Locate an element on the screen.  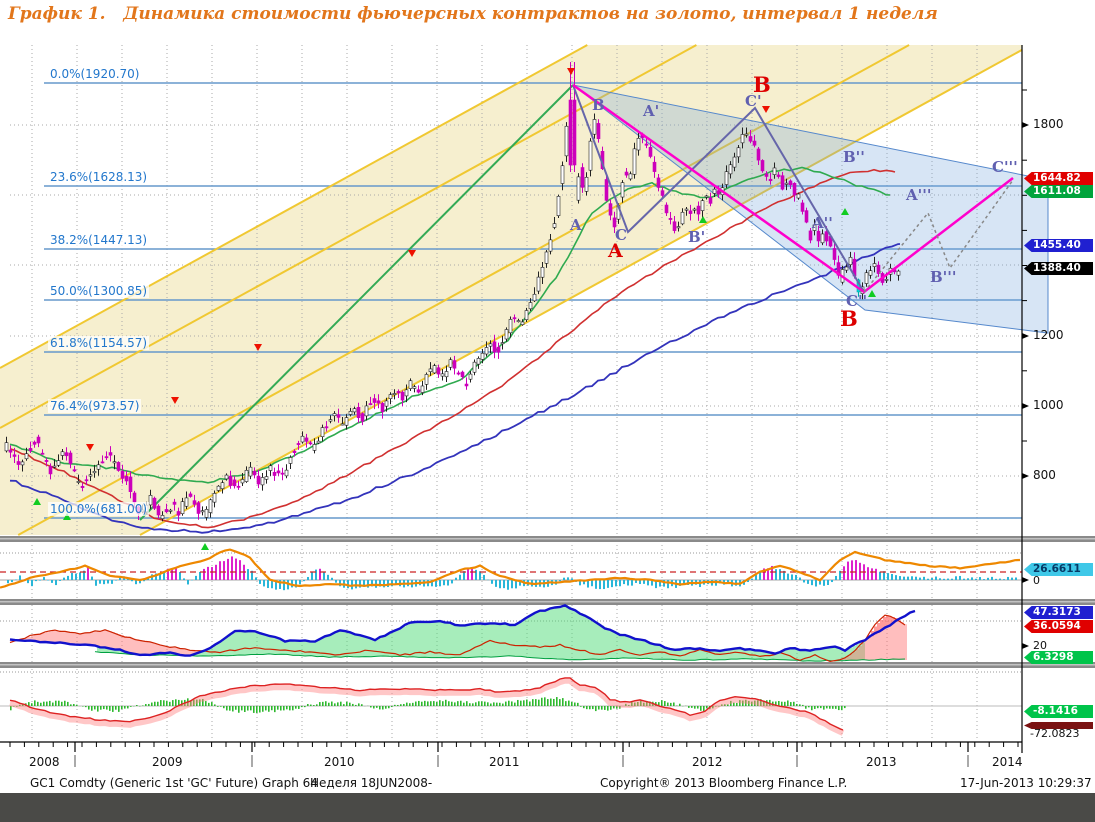
wave-label-6: A'' is located at coordinates (822, 223).